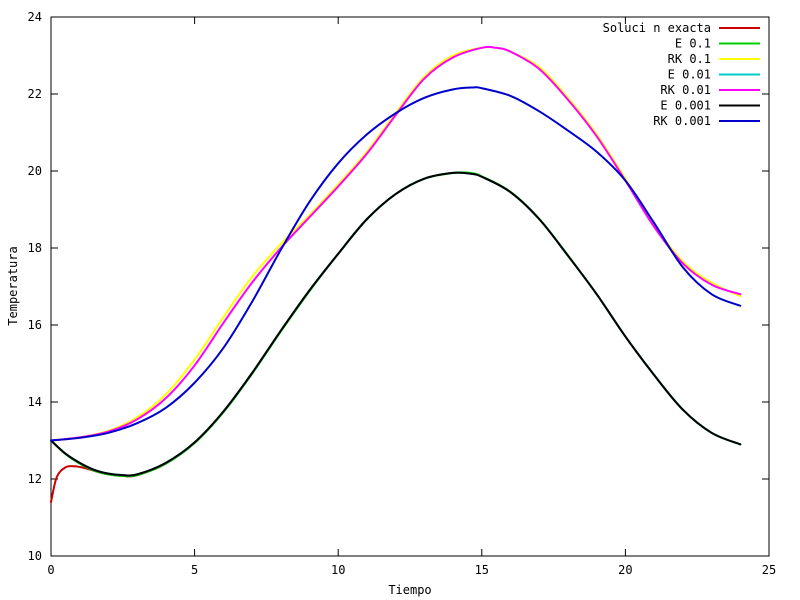 This screenshot has width=800, height=600. Describe the element at coordinates (50, 570) in the screenshot. I see `x-tick-label: 0` at that location.